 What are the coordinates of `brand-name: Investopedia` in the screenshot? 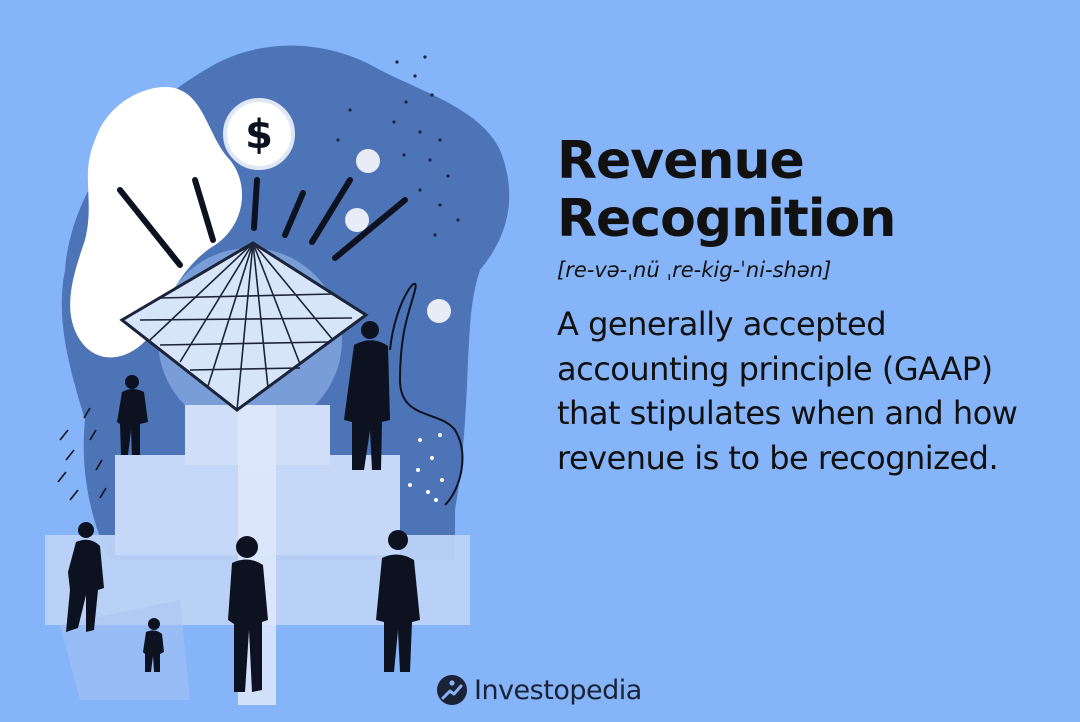 It's located at (558, 690).